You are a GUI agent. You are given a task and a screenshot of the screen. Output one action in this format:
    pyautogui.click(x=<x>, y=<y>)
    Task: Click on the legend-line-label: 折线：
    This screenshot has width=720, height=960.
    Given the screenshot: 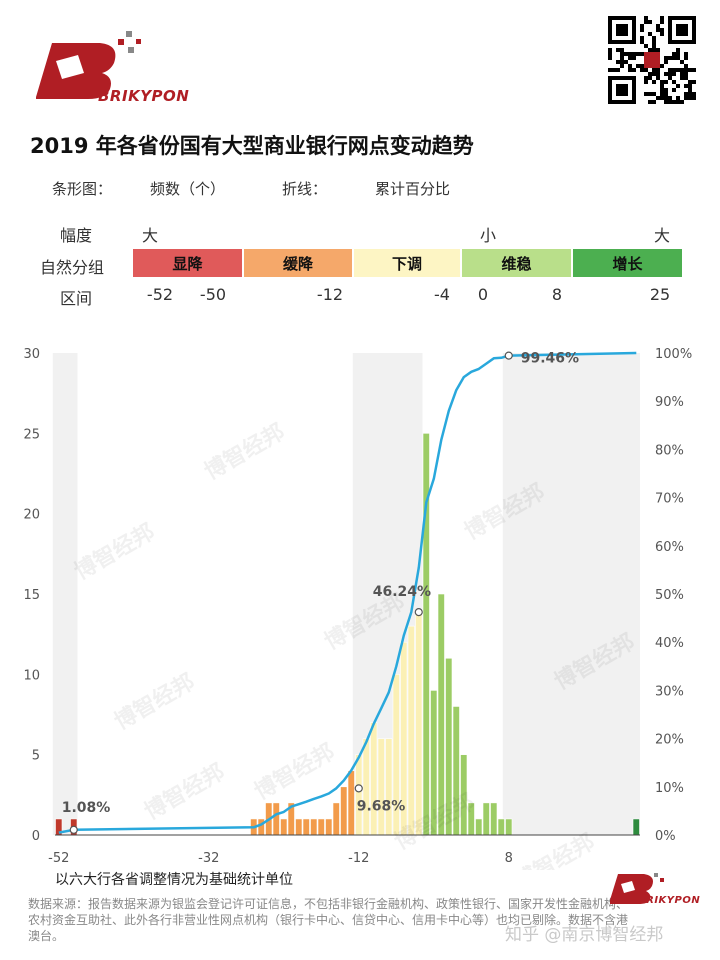 What is the action you would take?
    pyautogui.click(x=305, y=189)
    